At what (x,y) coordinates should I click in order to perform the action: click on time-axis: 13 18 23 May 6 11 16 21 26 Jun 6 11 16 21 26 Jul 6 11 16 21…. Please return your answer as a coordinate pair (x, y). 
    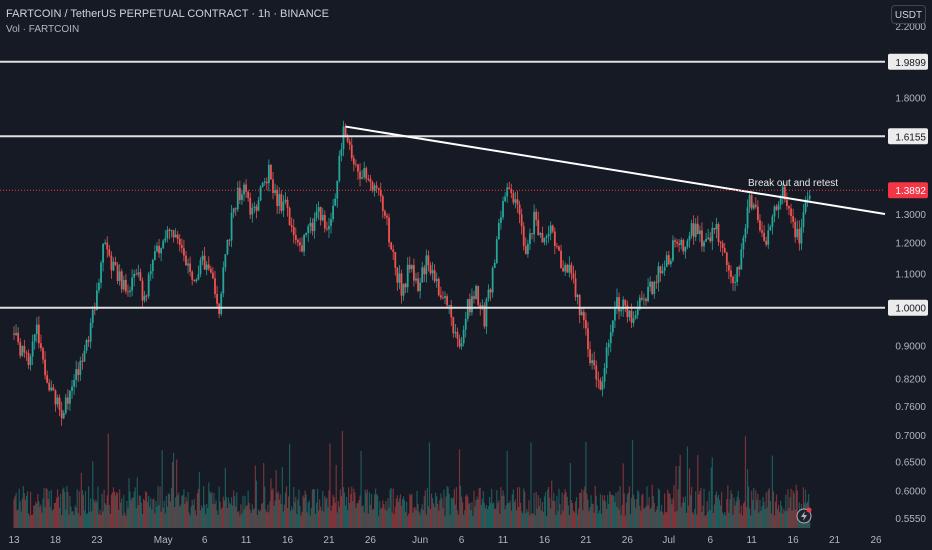
    Looking at the image, I should click on (445, 540).